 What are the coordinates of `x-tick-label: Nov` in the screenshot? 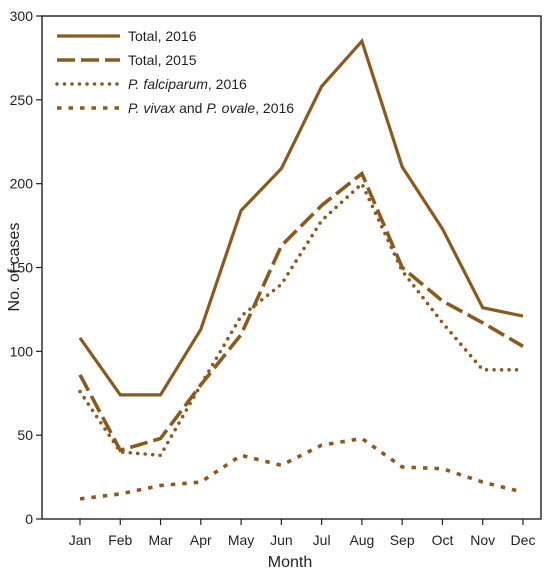 It's located at (482, 540).